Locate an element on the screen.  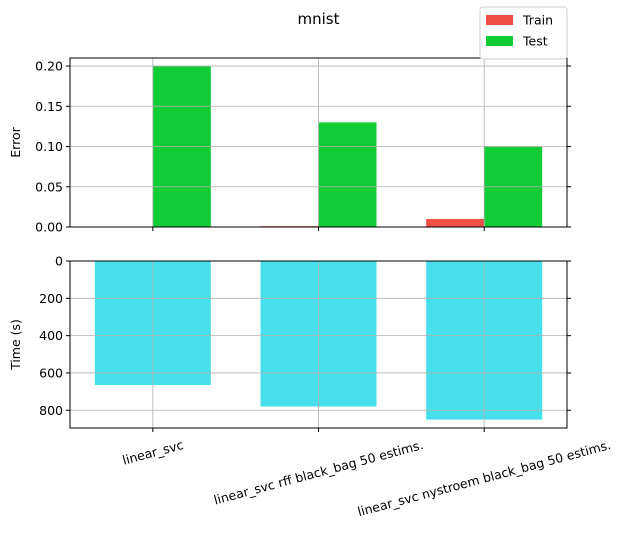
y-tick-label: 200 is located at coordinates (51, 298).